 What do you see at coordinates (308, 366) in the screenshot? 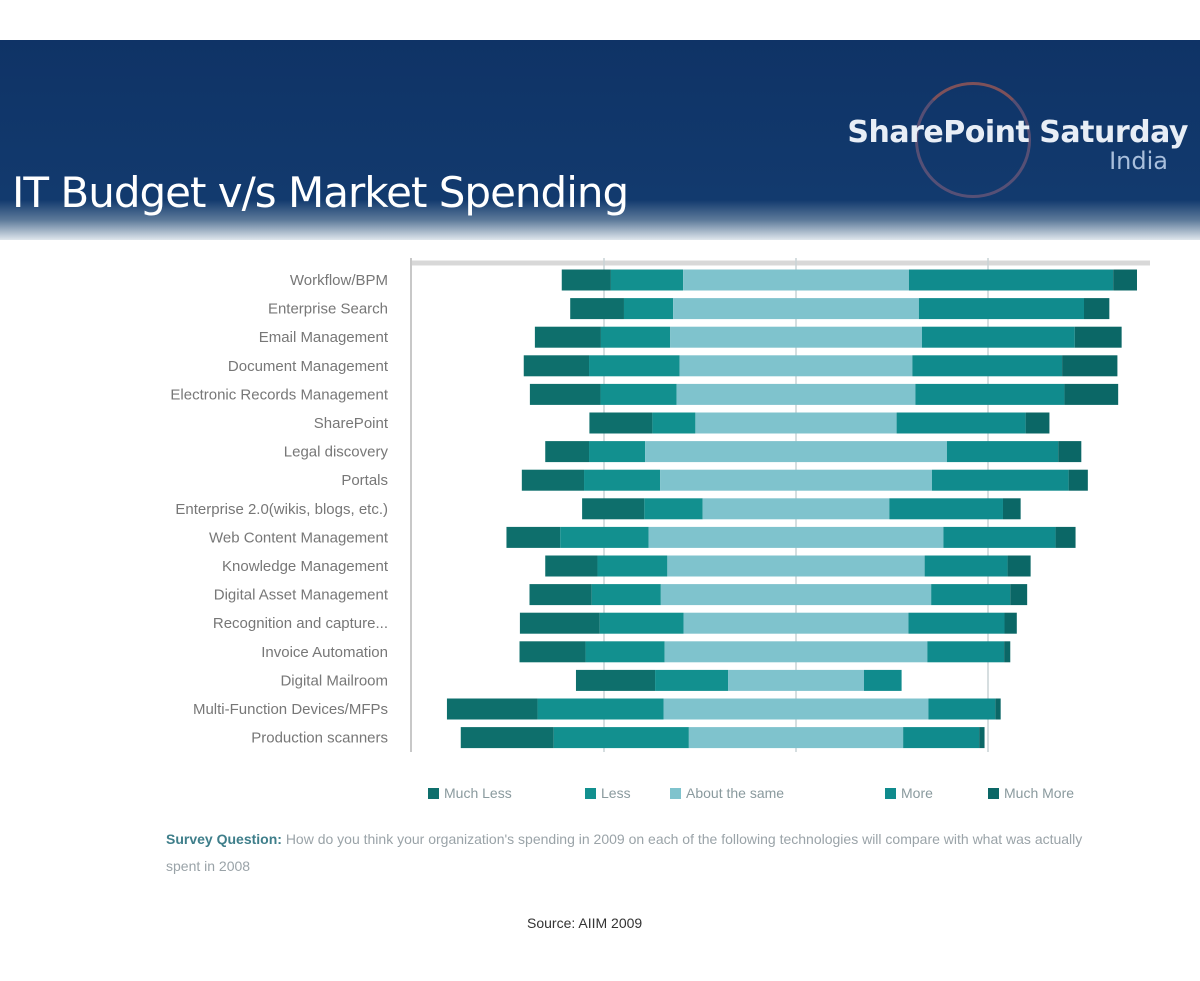
I see `category-label: Document Management` at bounding box center [308, 366].